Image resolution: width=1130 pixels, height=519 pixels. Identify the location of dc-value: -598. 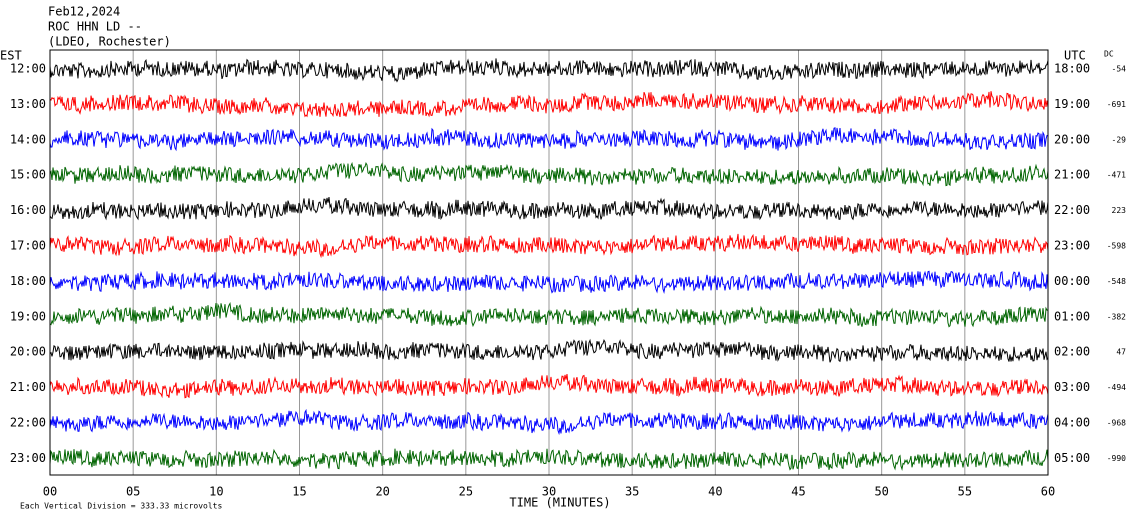
(1116, 246).